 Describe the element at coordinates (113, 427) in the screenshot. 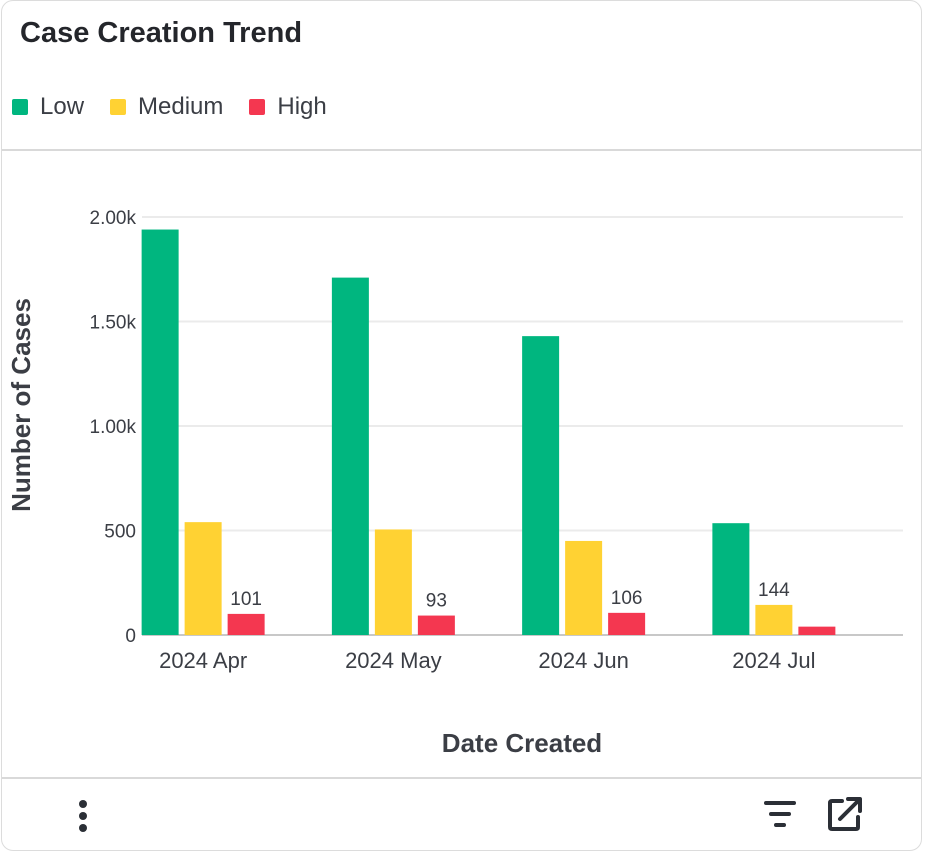

I see `y-tick-label: 1.00k` at that location.